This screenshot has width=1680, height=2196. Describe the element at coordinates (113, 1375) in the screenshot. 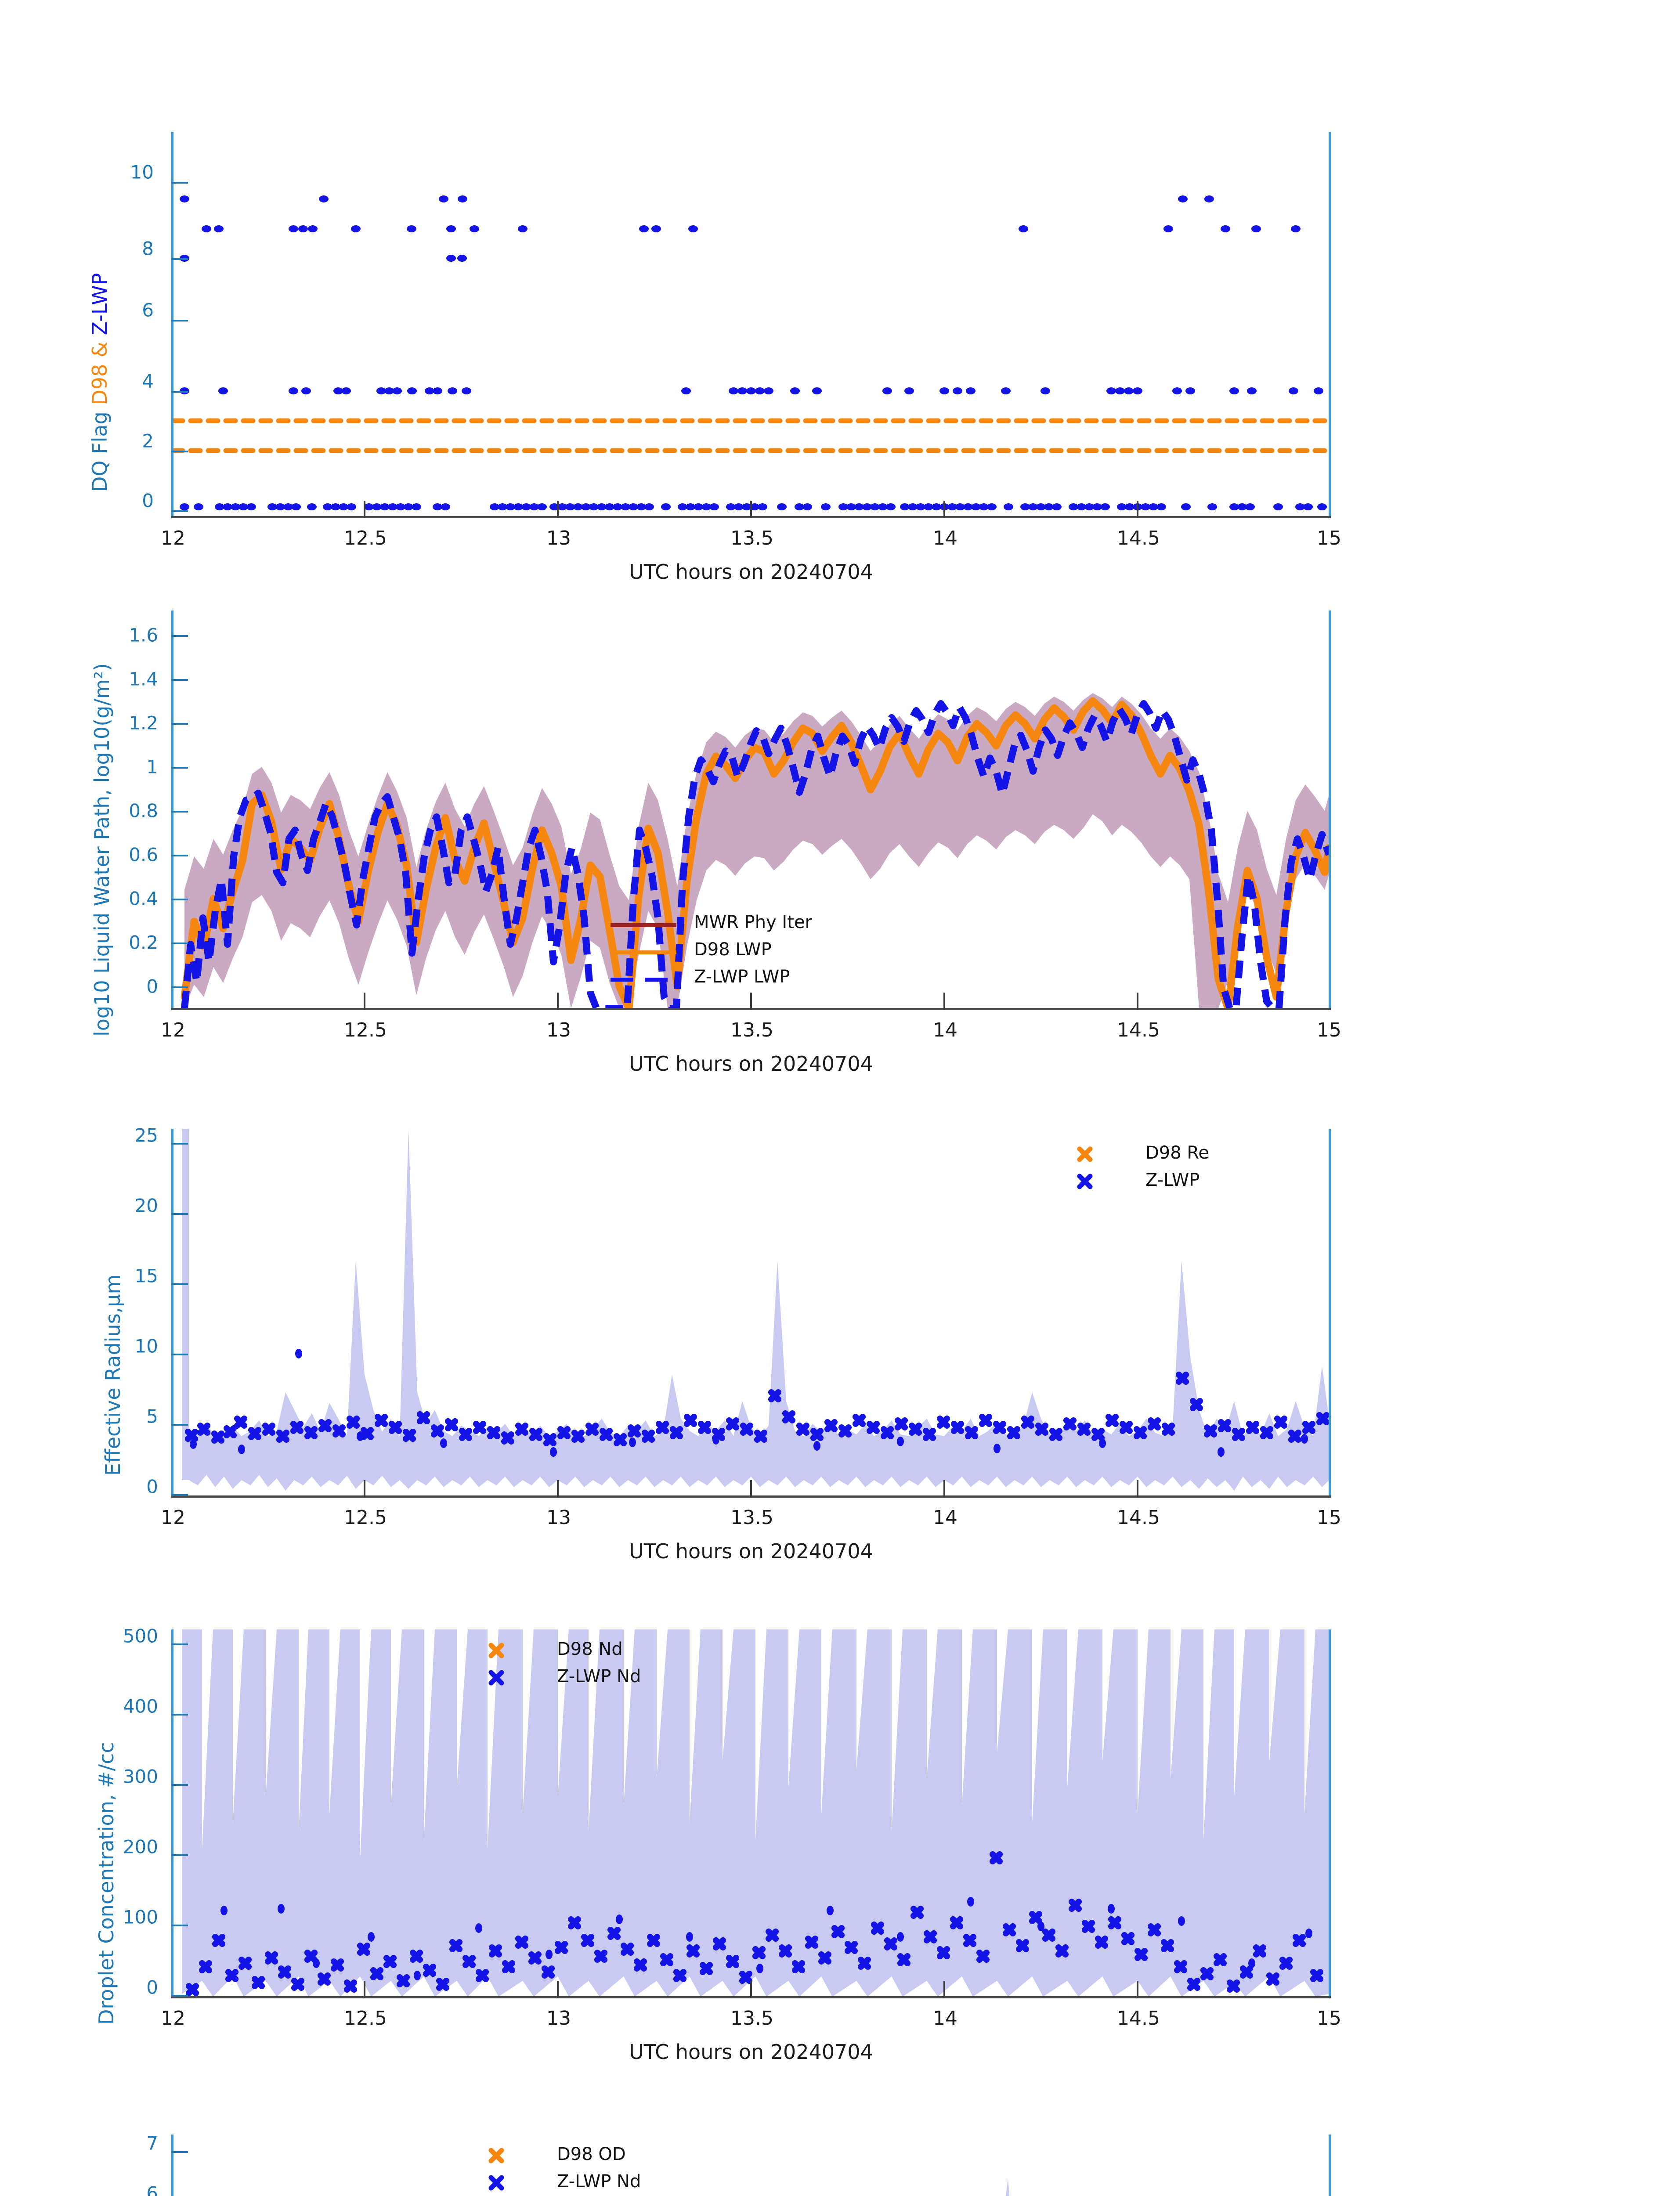

I see `panel-effective-radius-ylabel: Effective Radius,μm` at that location.